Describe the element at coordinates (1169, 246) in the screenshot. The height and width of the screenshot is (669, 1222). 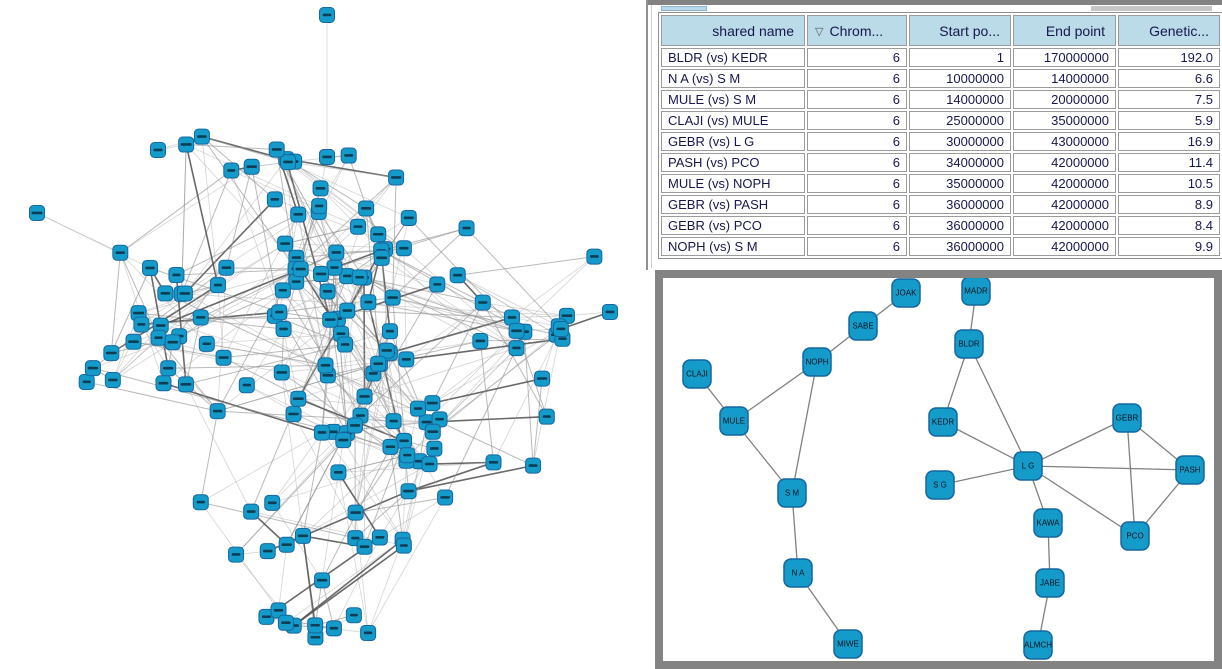
I see `cell-value: 9.9` at that location.